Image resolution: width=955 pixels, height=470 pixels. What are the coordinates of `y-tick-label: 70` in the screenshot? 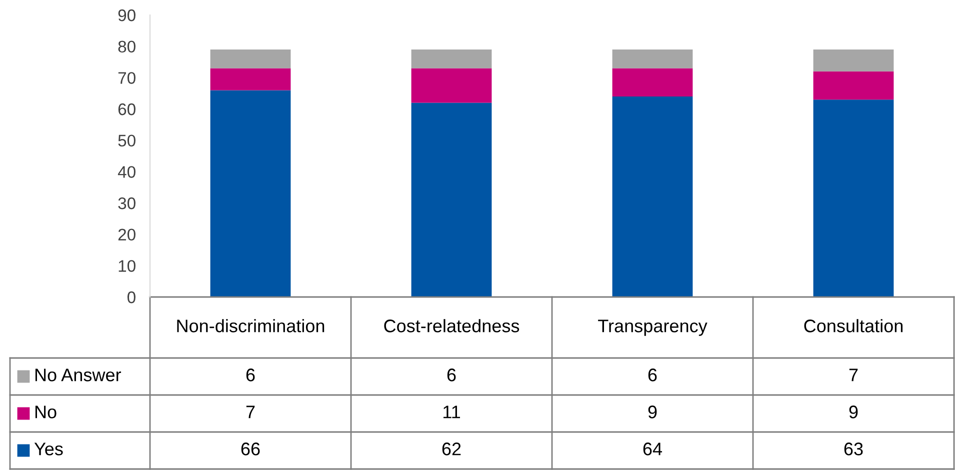 It's located at (127, 78).